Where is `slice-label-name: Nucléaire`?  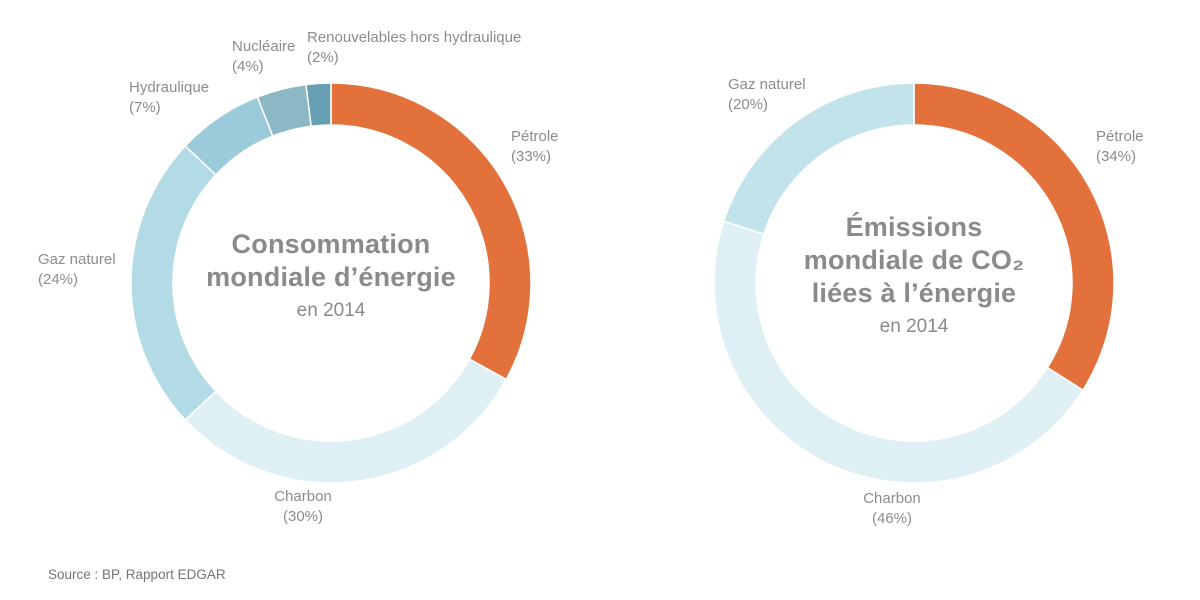
slice-label-name: Nucléaire is located at coordinates (264, 46).